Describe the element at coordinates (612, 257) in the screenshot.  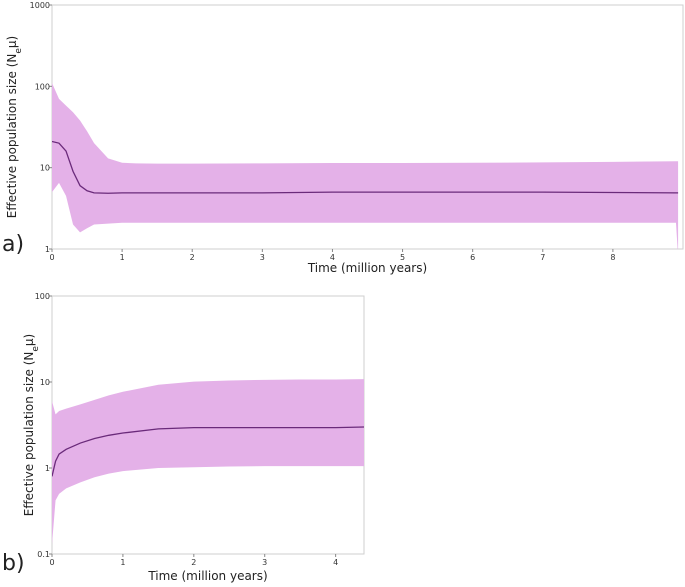
I see `x-tick-label: 8` at that location.